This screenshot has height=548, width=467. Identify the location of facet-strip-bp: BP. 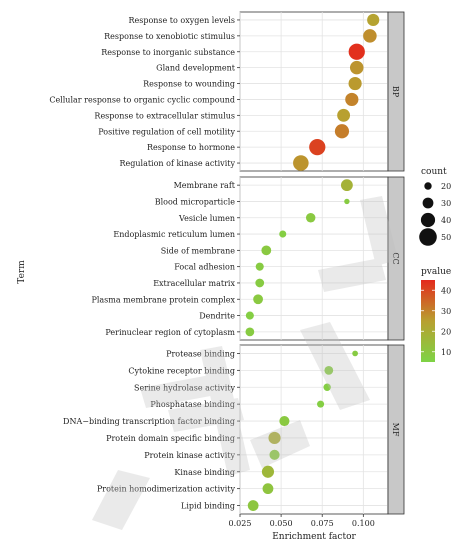
(396, 91).